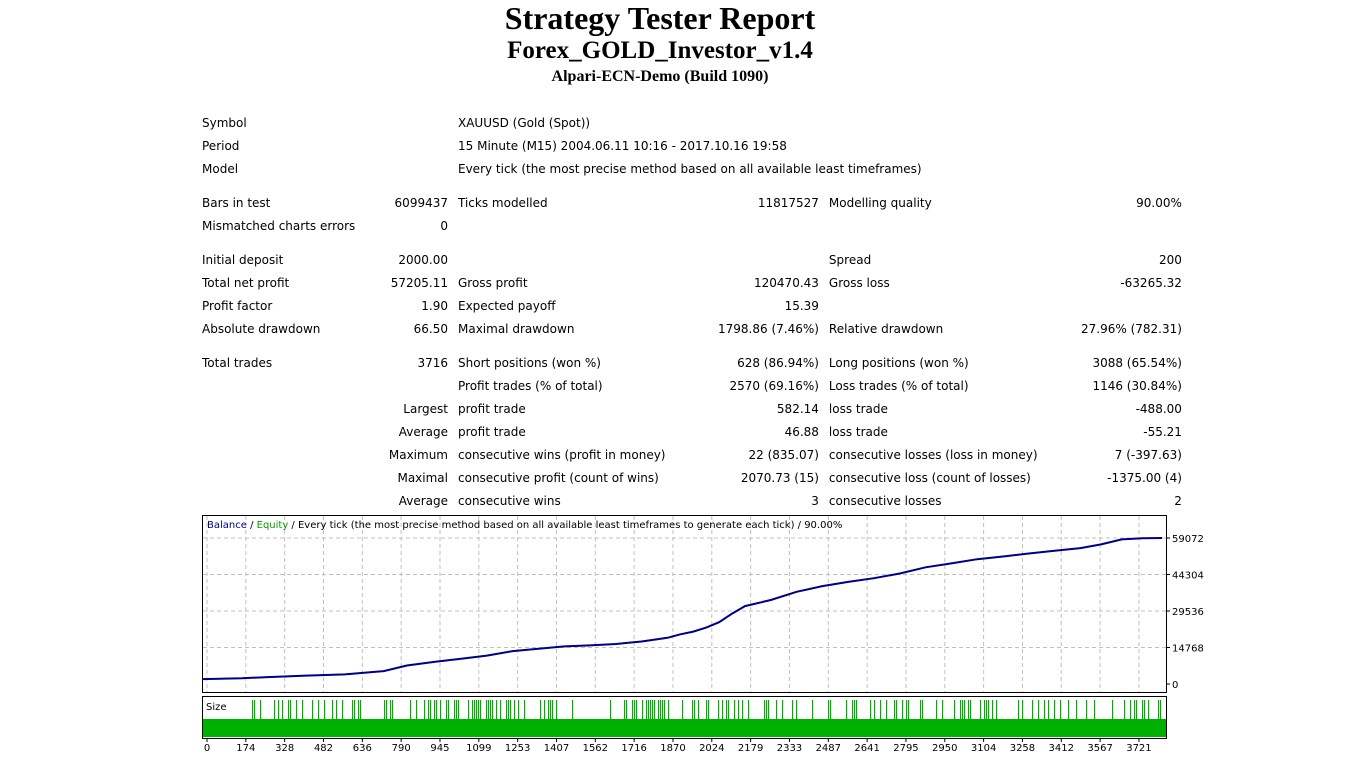  Describe the element at coordinates (711, 748) in the screenshot. I see `x-tick-label: 2024` at that location.